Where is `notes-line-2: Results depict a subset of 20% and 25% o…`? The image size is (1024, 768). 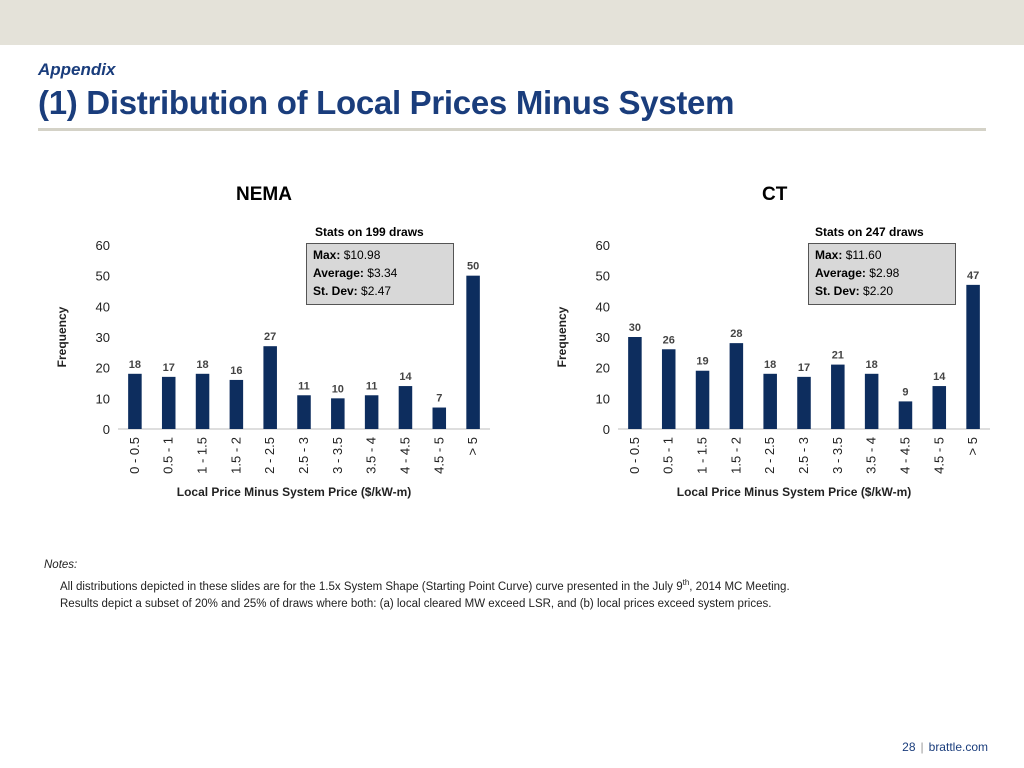
notes-line-2: Results depict a subset of 20% and 25% o… is located at coordinates (416, 603).